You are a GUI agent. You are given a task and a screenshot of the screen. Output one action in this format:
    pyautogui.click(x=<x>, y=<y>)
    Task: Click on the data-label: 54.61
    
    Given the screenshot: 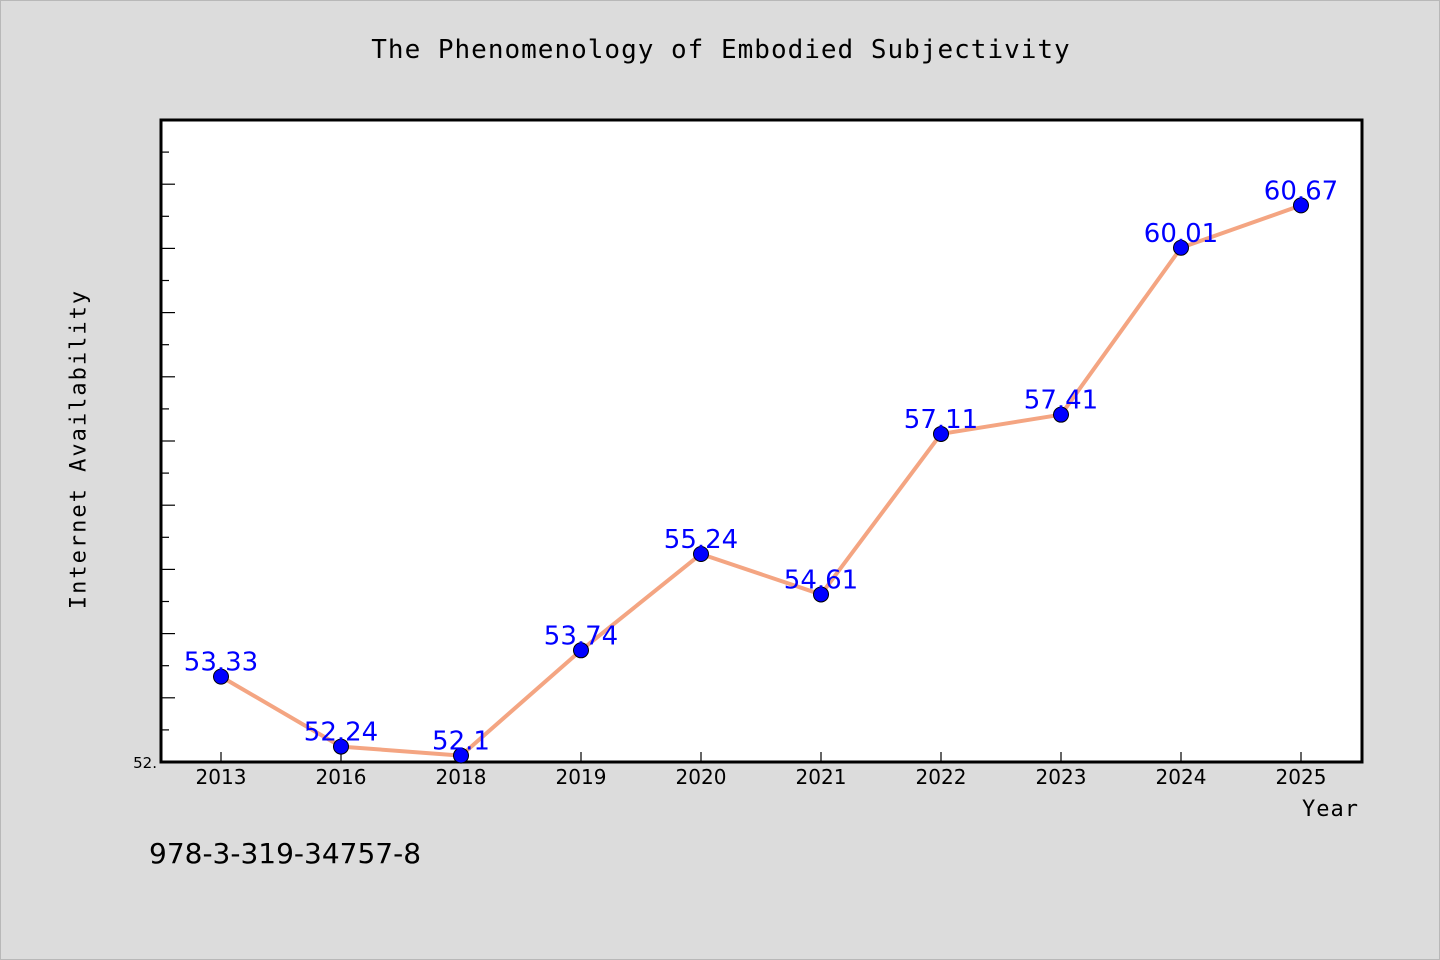 What is the action you would take?
    pyautogui.click(x=821, y=580)
    